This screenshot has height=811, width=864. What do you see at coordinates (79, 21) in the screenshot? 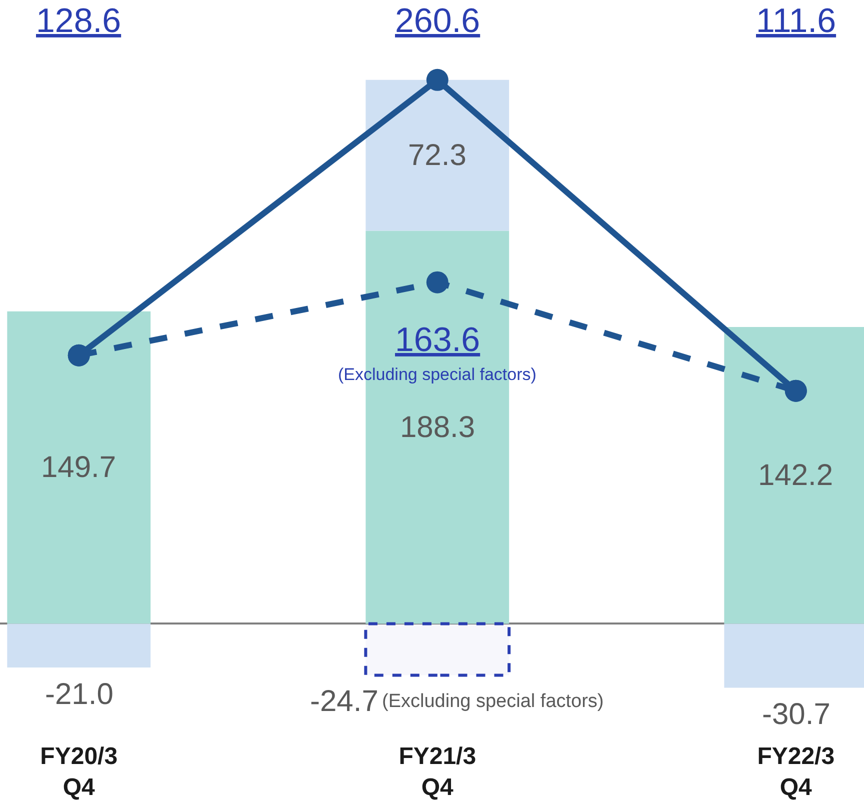
I see `annotation: 128.6` at bounding box center [79, 21].